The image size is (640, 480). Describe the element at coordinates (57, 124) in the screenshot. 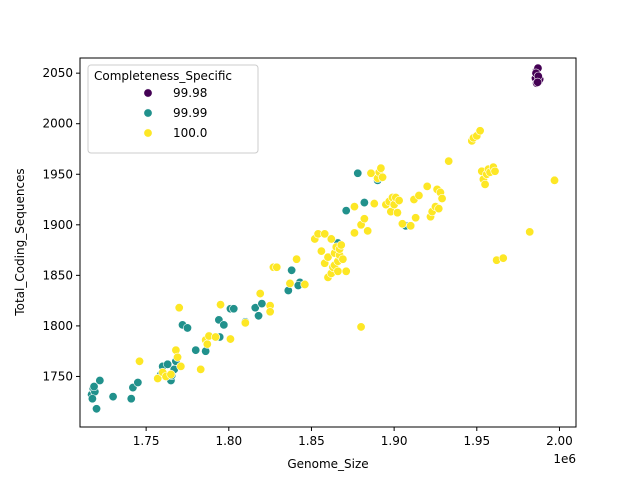

I see `y-tick-label: 2000` at that location.